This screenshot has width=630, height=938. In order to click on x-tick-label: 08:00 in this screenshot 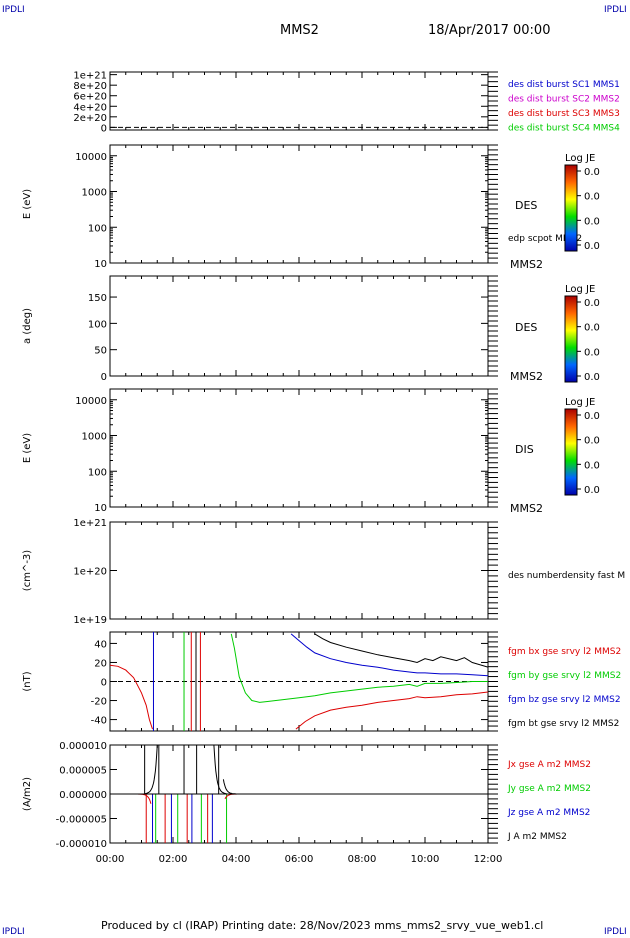, I will do `click(362, 859)`.